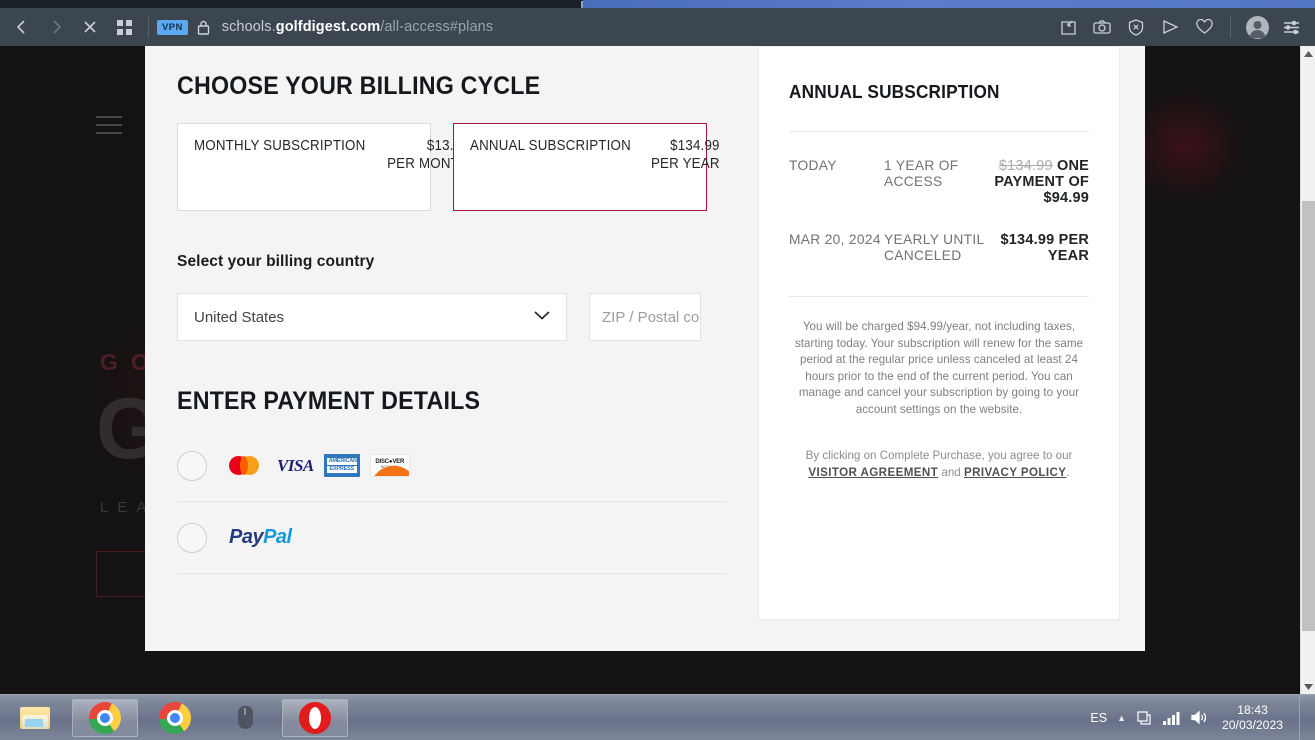 The width and height of the screenshot is (1315, 740). What do you see at coordinates (1170, 27) in the screenshot?
I see `send-flow-icon` at bounding box center [1170, 27].